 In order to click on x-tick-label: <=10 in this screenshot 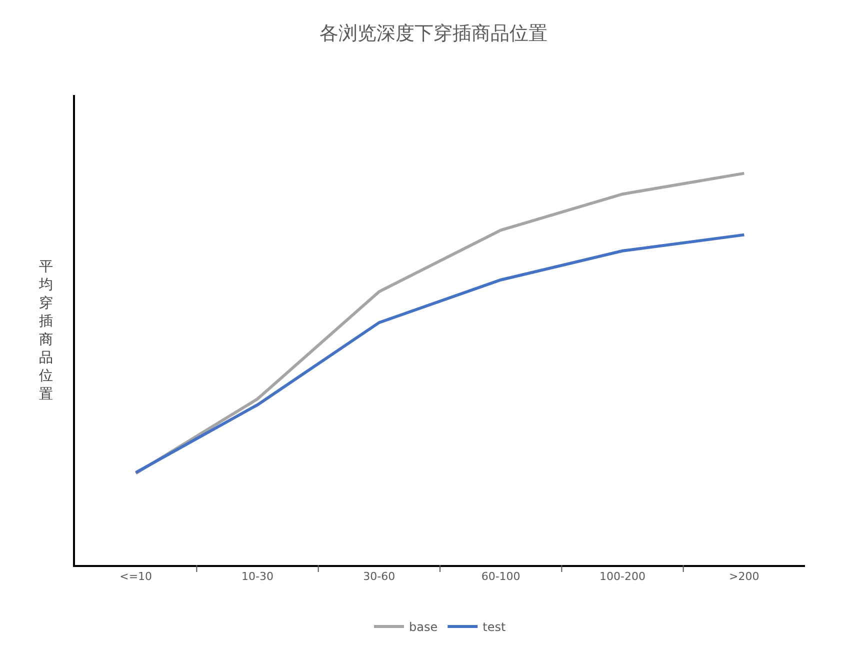, I will do `click(136, 576)`.